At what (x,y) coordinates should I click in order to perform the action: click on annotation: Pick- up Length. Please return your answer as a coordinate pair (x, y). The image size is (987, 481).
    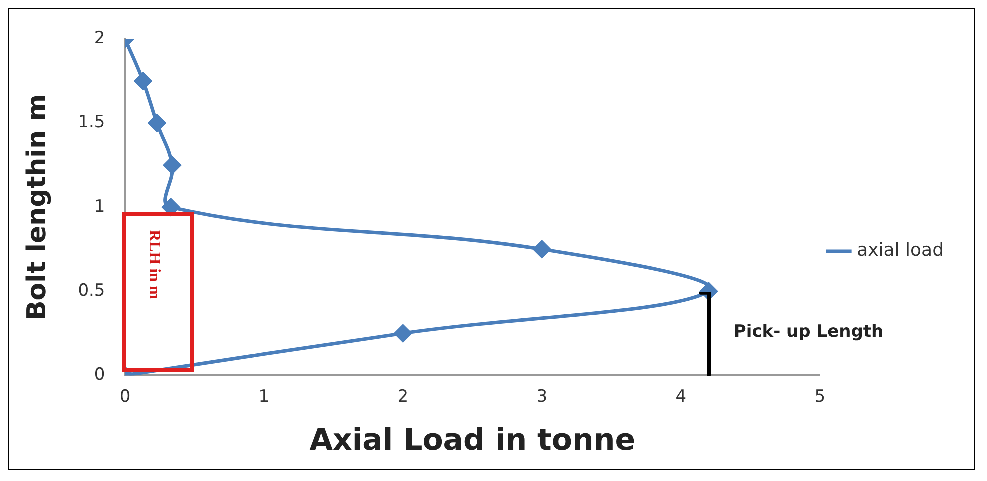
    Looking at the image, I should click on (809, 332).